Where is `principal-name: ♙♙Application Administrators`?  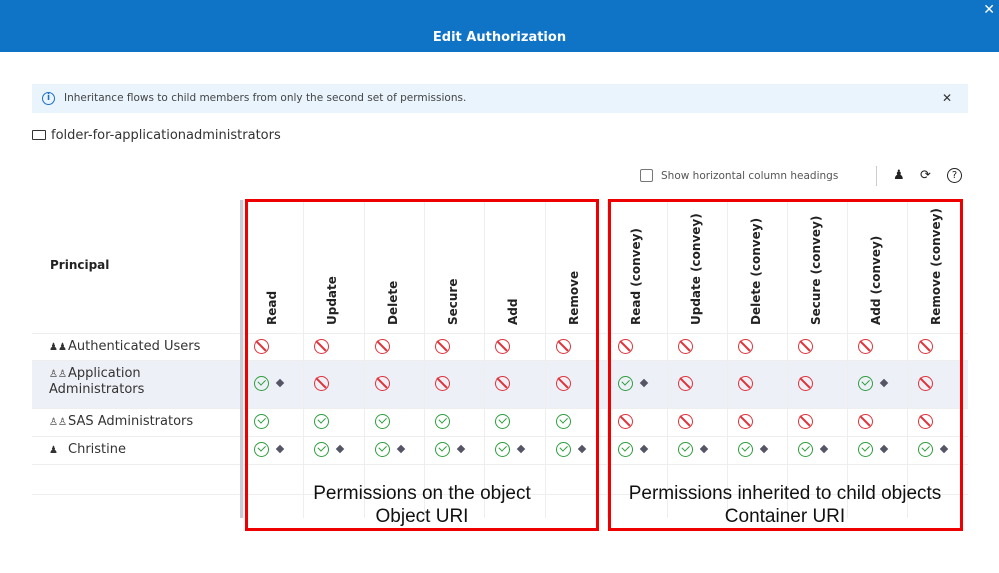 principal-name: ♙♙Application Administrators is located at coordinates (139, 381).